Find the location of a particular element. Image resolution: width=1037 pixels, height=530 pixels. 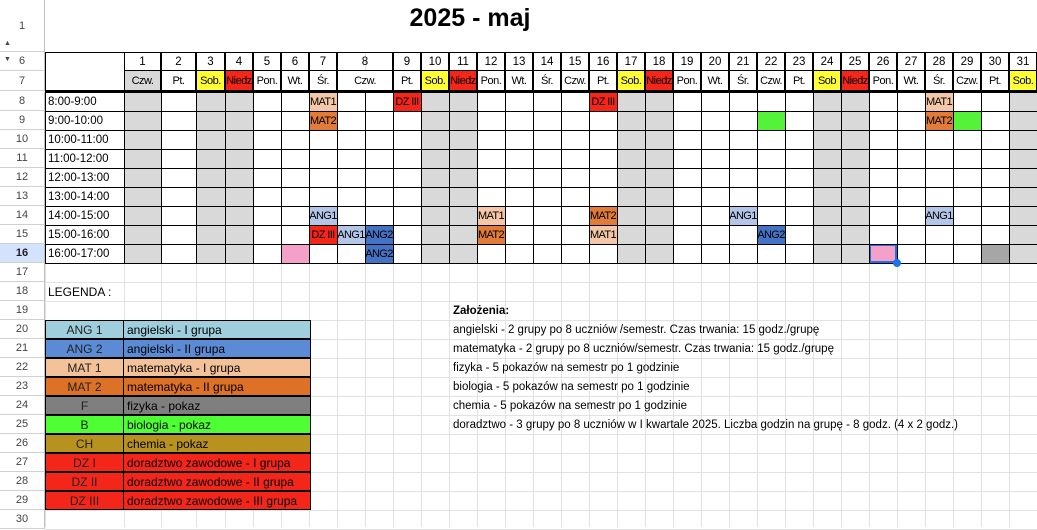

day-number-header: 22 is located at coordinates (771, 61).